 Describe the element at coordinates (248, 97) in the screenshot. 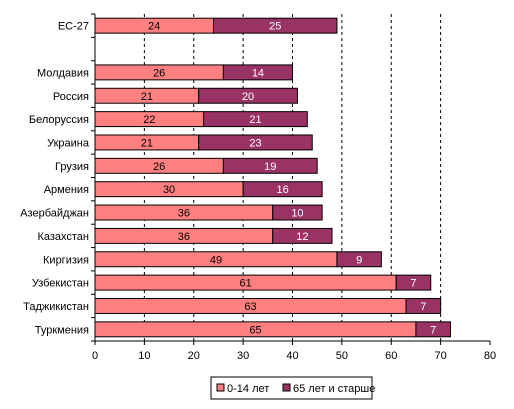

I see `data-label: 20` at that location.